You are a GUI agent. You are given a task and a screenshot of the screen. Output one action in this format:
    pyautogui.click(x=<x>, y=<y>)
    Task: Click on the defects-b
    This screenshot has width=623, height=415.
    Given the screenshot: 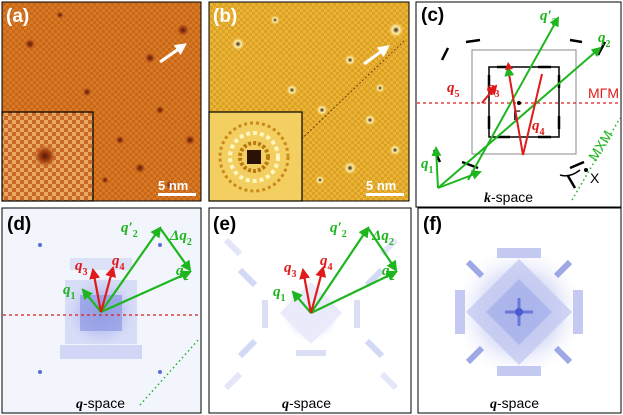 What is the action you would take?
    pyautogui.click(x=317, y=100)
    